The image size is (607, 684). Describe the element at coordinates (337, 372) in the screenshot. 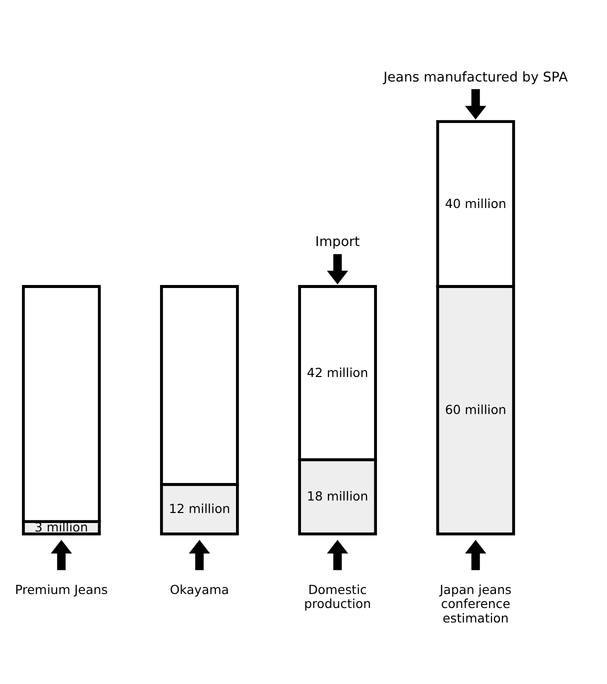

I see `data-label: 42 million` at that location.